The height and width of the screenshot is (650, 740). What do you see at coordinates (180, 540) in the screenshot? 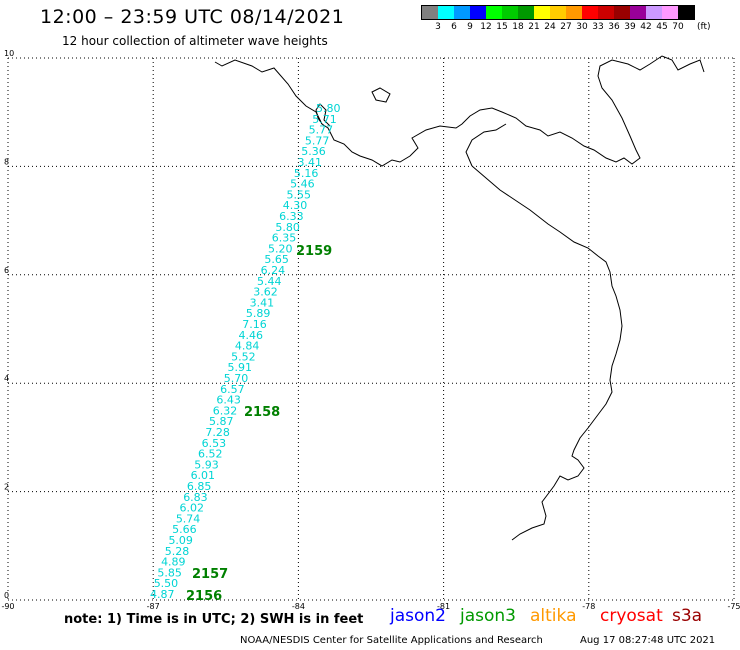
I see `swh-value: 5.09` at bounding box center [180, 540].